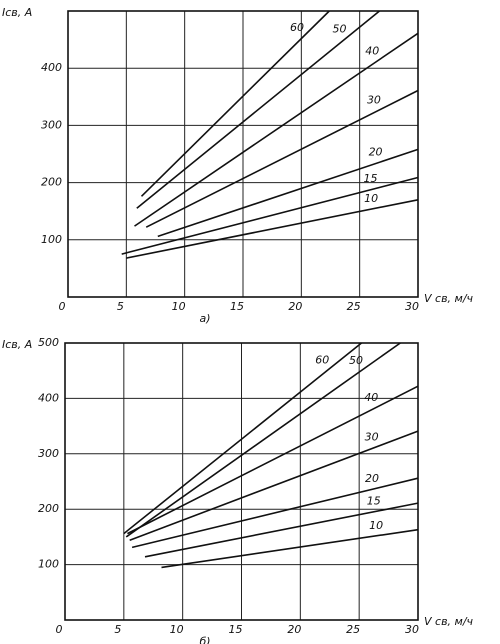  I want to click on caption: а), so click(204, 318).